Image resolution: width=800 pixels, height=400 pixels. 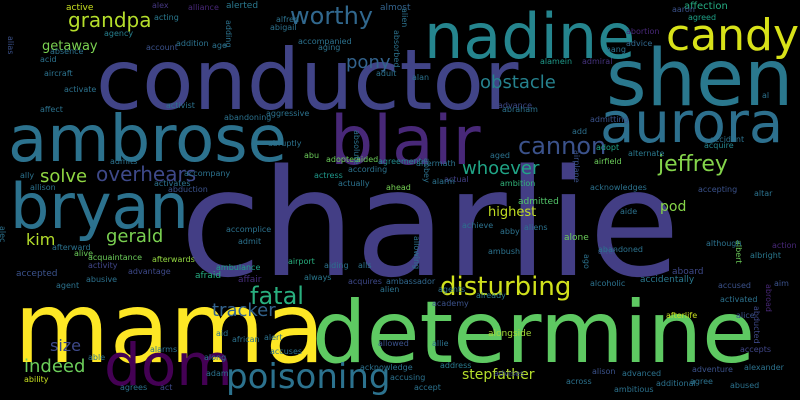 I want to click on cloud-word: academy, so click(x=450, y=303).